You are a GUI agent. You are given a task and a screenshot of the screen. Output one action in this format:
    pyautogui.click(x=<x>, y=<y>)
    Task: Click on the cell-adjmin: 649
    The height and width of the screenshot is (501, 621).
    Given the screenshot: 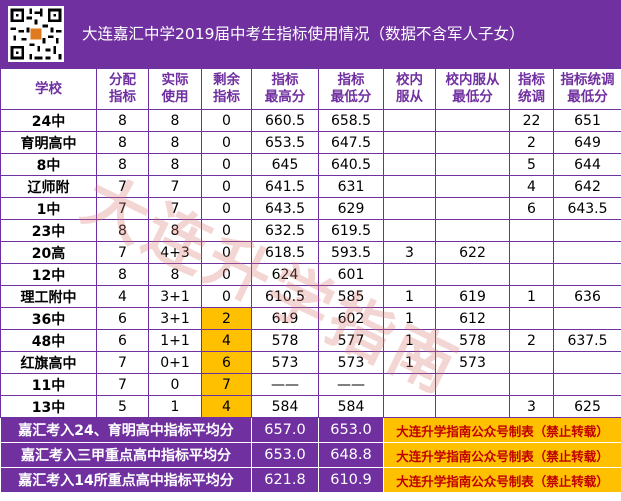 What is the action you would take?
    pyautogui.click(x=587, y=142)
    